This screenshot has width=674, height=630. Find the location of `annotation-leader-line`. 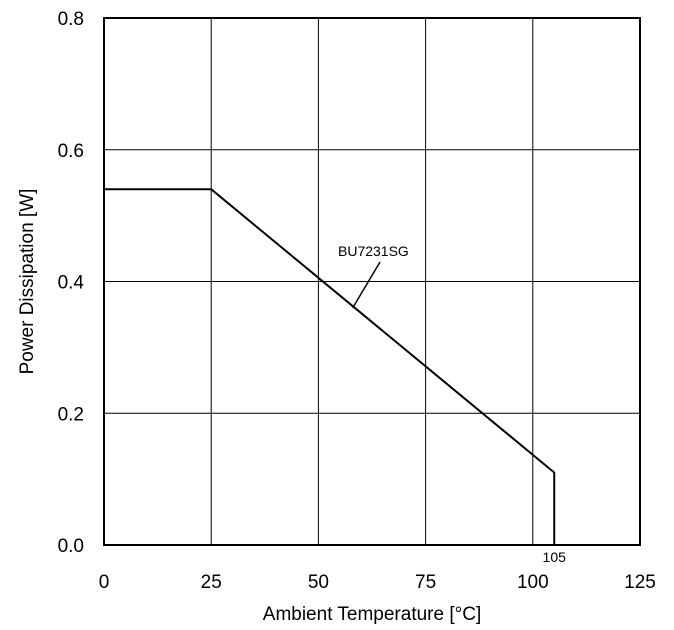

annotation-leader-line is located at coordinates (366, 285).